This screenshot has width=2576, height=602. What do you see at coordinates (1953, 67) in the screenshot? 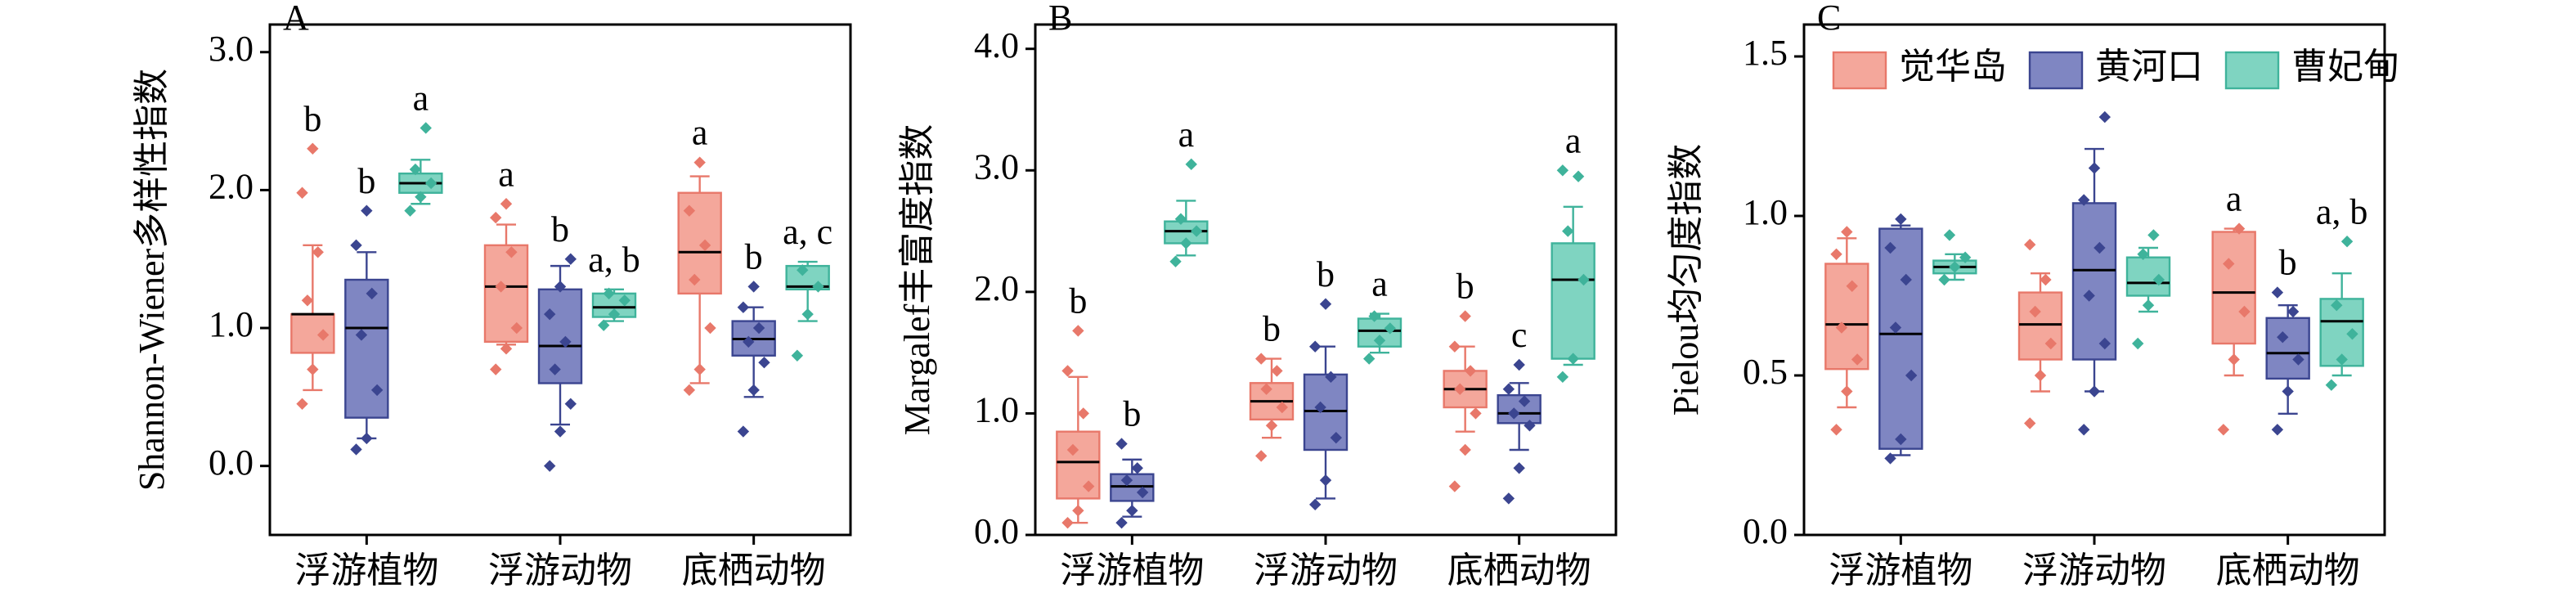
I see `legend-label: 觉华岛` at bounding box center [1953, 67].